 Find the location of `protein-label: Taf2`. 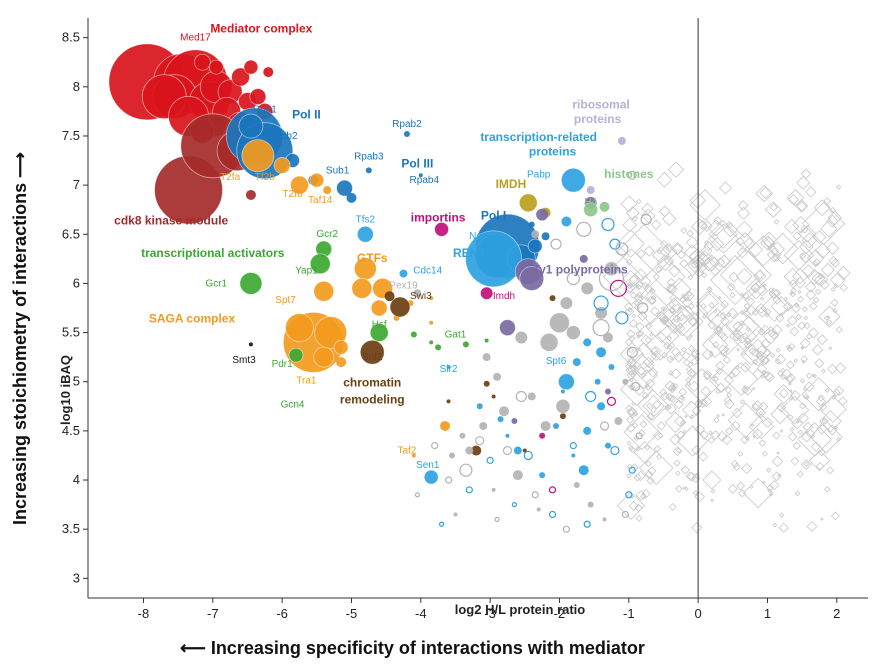

protein-label: Taf2 is located at coordinates (406, 450).